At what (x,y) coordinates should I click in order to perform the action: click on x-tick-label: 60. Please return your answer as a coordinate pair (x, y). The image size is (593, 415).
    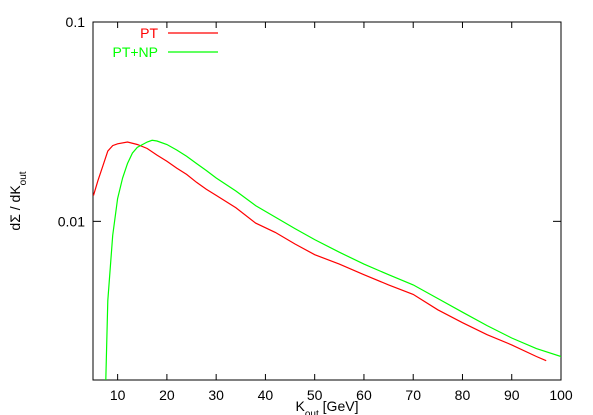
    Looking at the image, I should click on (364, 395).